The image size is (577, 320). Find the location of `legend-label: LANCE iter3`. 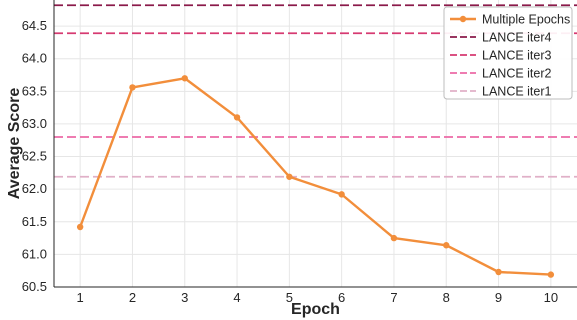

legend-label: LANCE iter3 is located at coordinates (517, 56).